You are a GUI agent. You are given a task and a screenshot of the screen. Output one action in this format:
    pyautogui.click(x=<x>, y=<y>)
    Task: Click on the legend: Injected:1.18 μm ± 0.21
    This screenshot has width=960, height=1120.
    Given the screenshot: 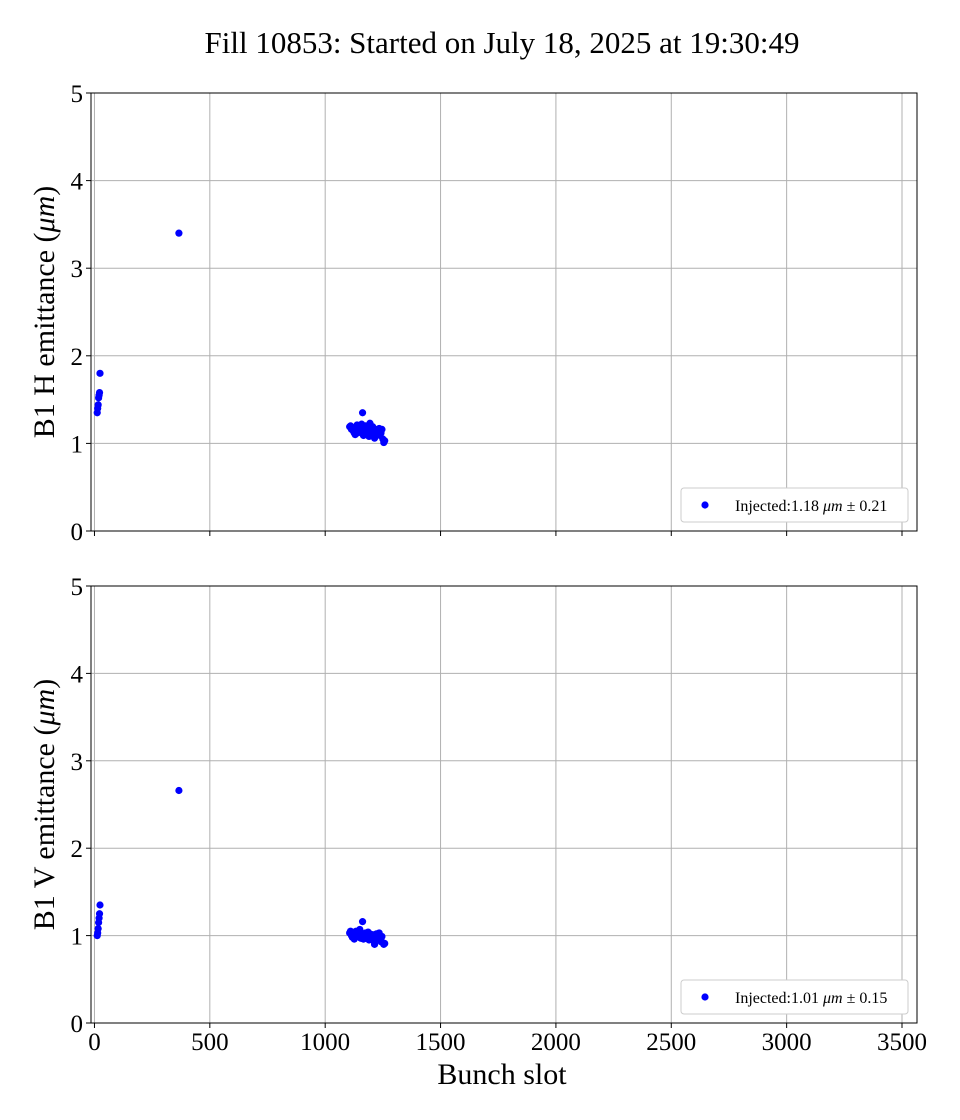 What is the action you would take?
    pyautogui.click(x=794, y=505)
    